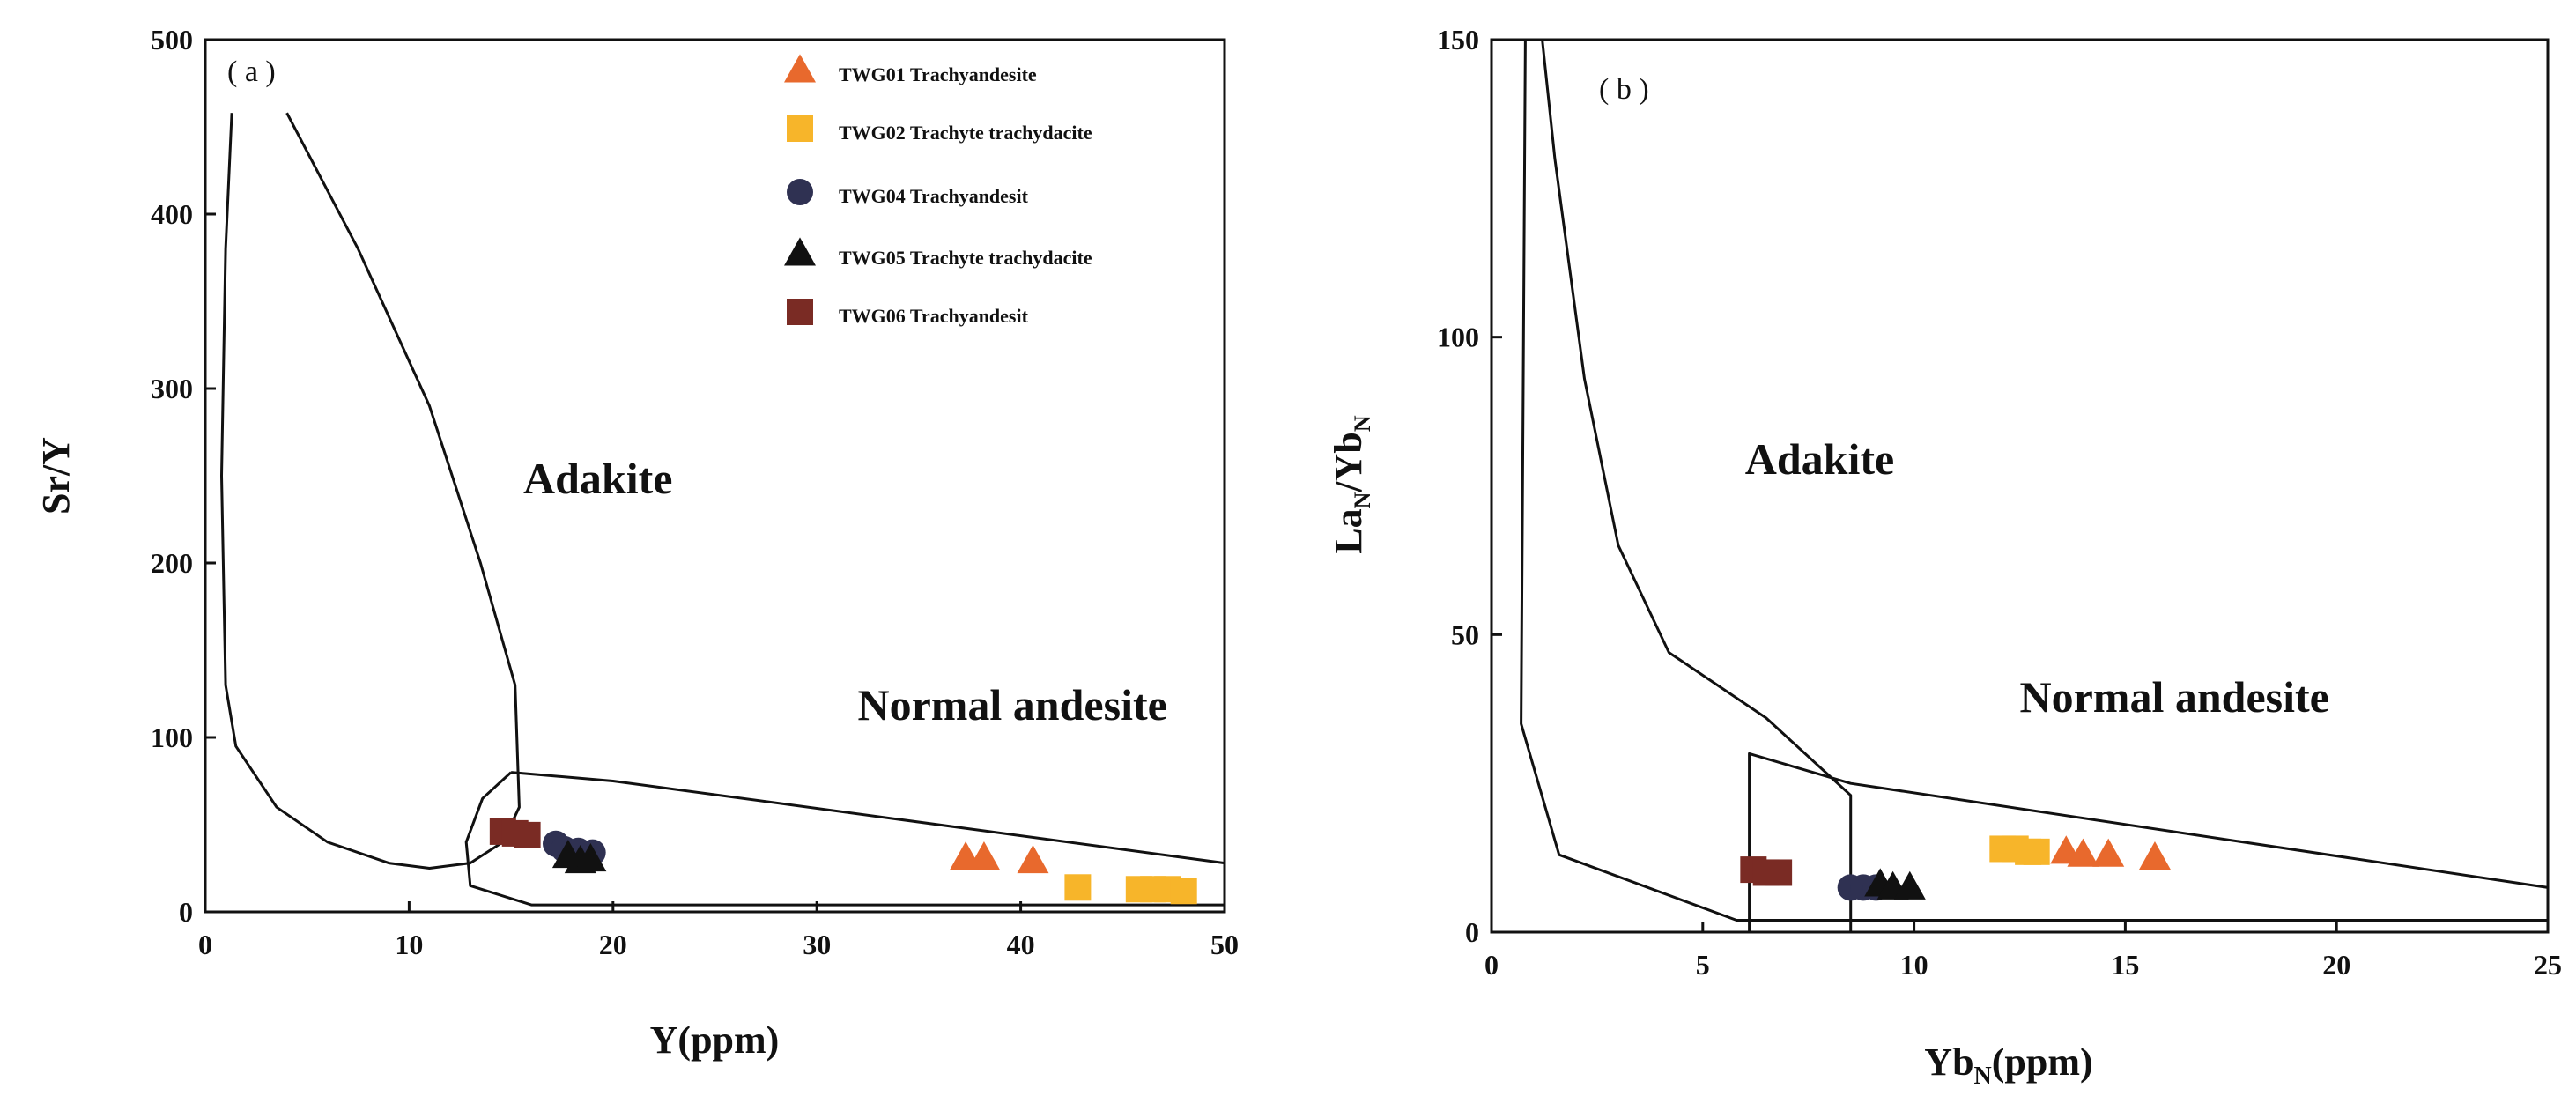 This screenshot has height=1096, width=2576. I want to click on panel-b-y-axis-title-sub1: N, so click(1362, 500).